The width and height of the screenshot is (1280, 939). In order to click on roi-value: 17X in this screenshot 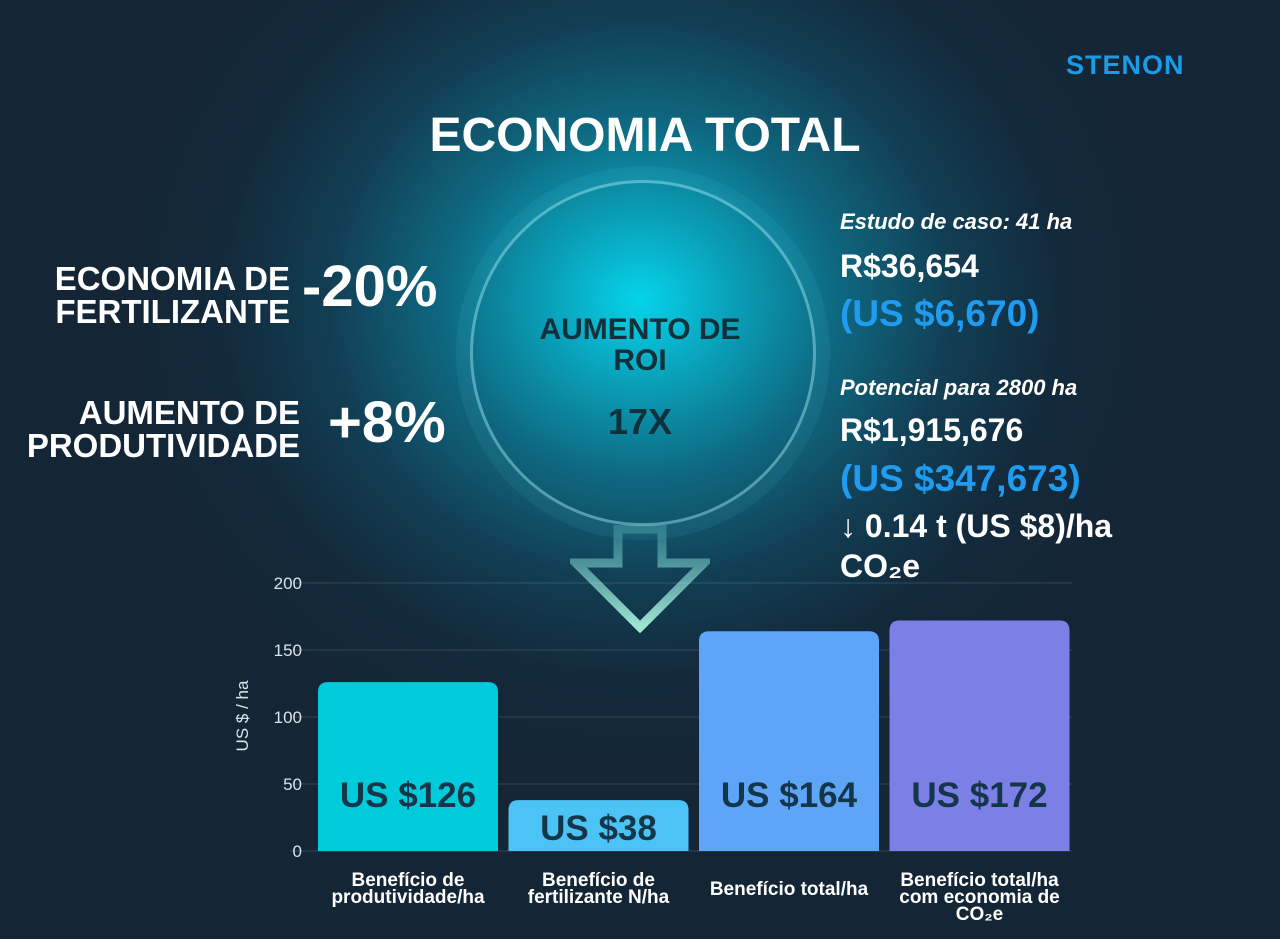, I will do `click(640, 421)`.